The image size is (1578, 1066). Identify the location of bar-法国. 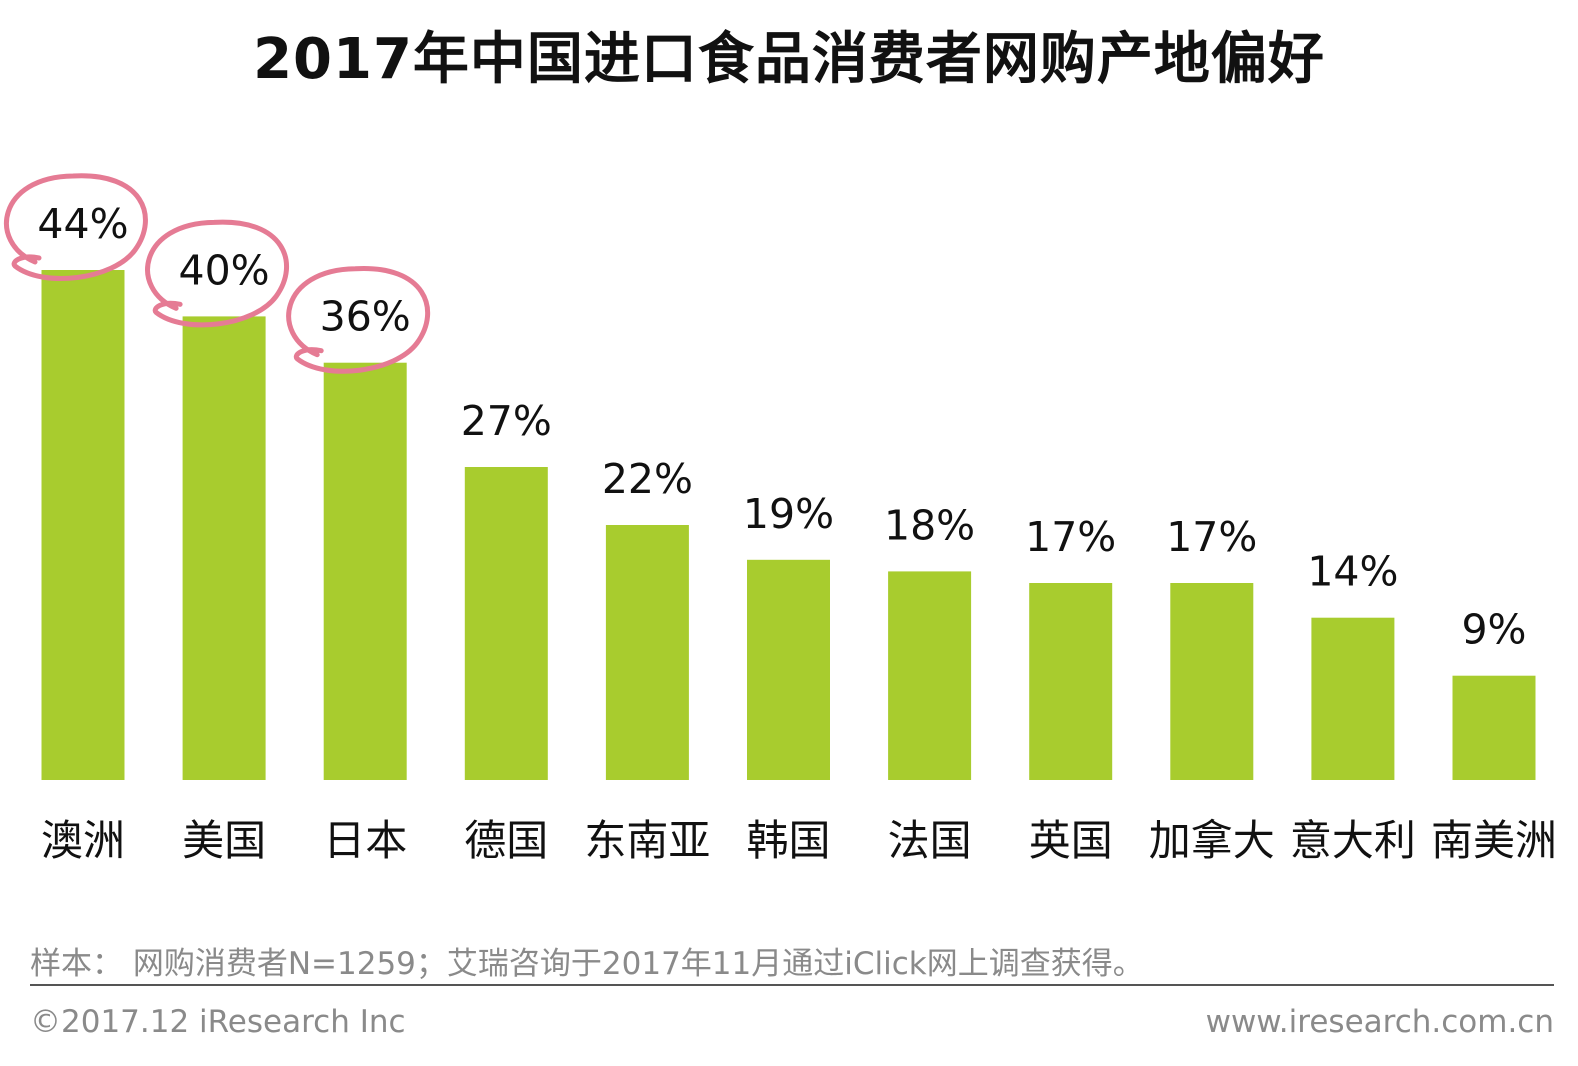
(930, 675).